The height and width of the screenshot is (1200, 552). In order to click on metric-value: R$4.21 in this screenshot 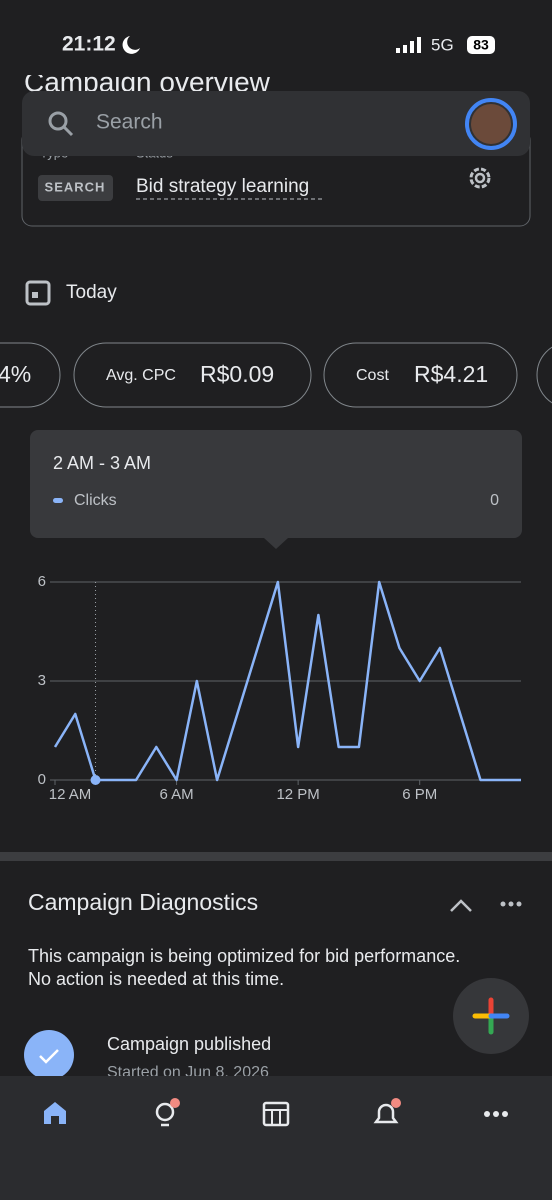, I will do `click(451, 374)`.